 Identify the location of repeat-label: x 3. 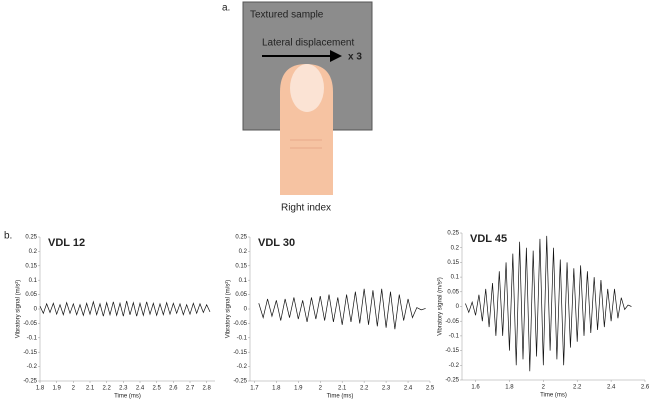
(355, 57).